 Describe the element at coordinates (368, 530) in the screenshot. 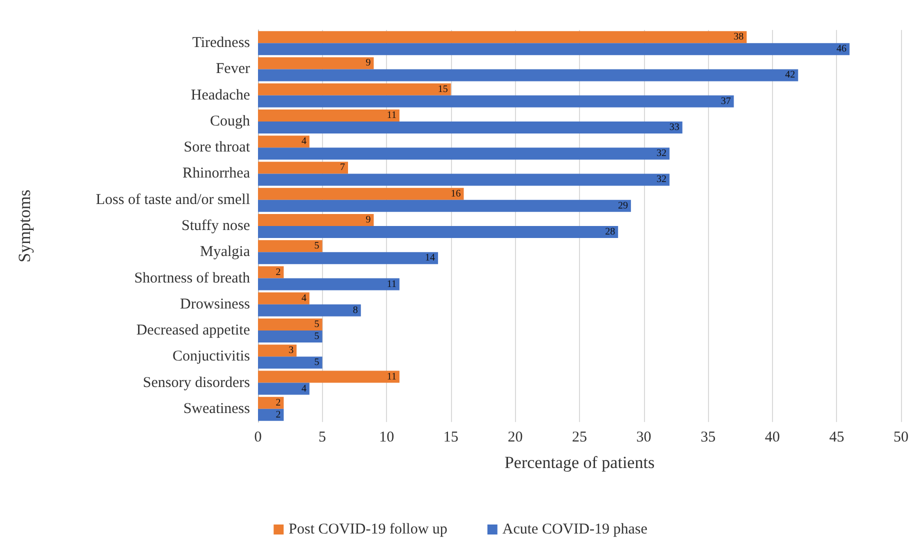

I see `legend-label: Post COVID-19 follow up` at that location.